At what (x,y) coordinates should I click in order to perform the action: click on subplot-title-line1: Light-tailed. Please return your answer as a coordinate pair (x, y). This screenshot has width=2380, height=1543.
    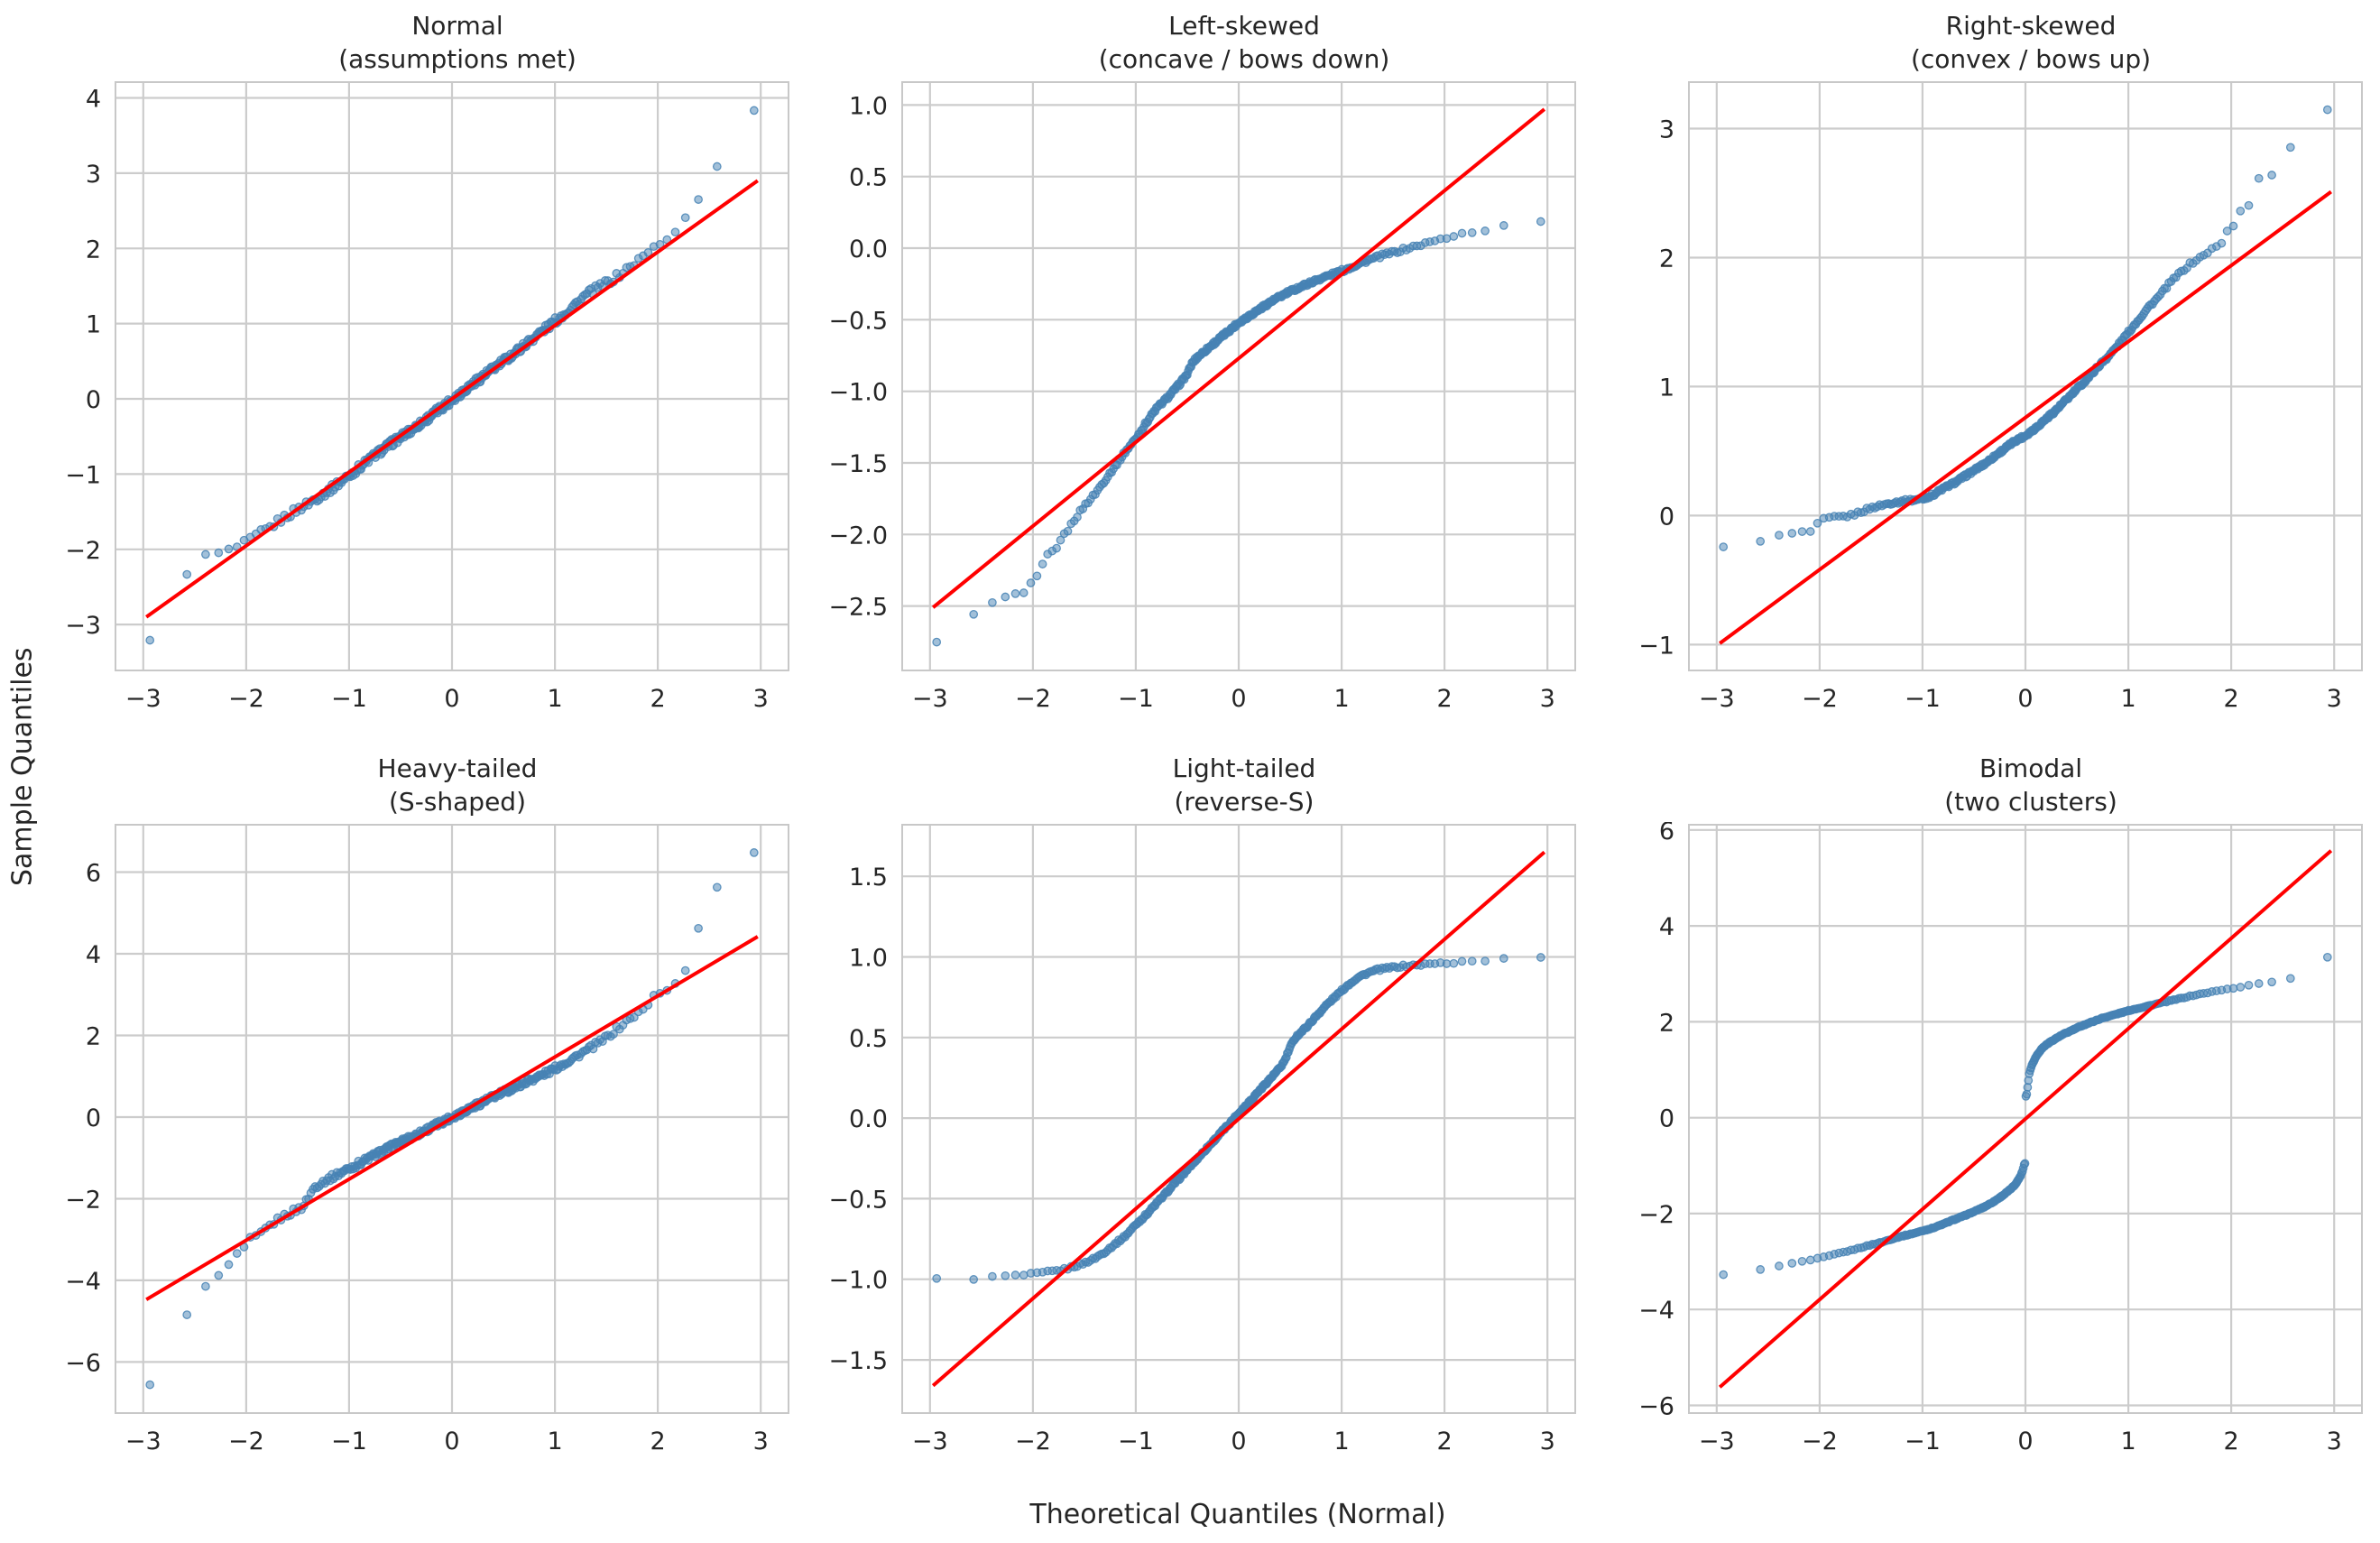
    Looking at the image, I should click on (1244, 768).